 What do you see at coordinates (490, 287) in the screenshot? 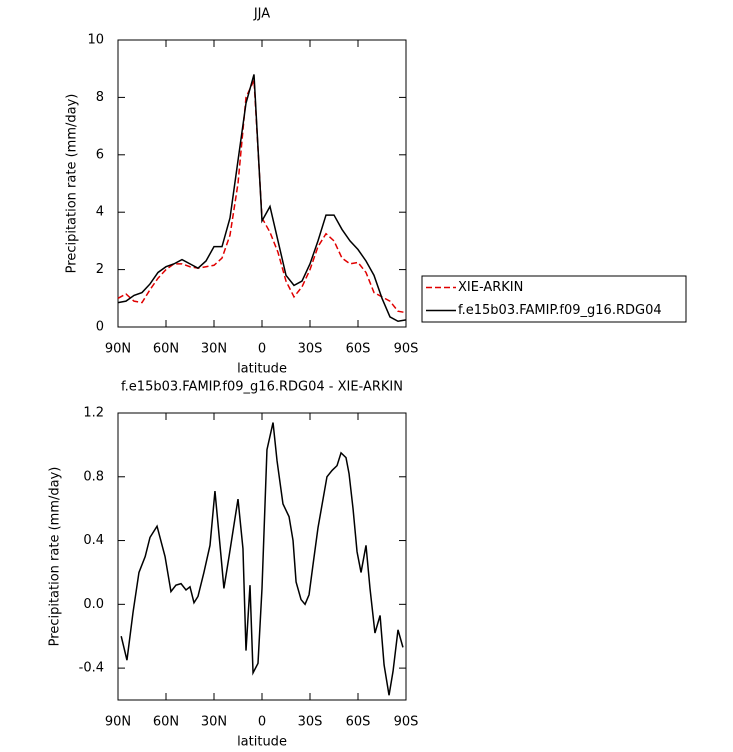
I see `legend-label: XIE-ARKIN` at bounding box center [490, 287].